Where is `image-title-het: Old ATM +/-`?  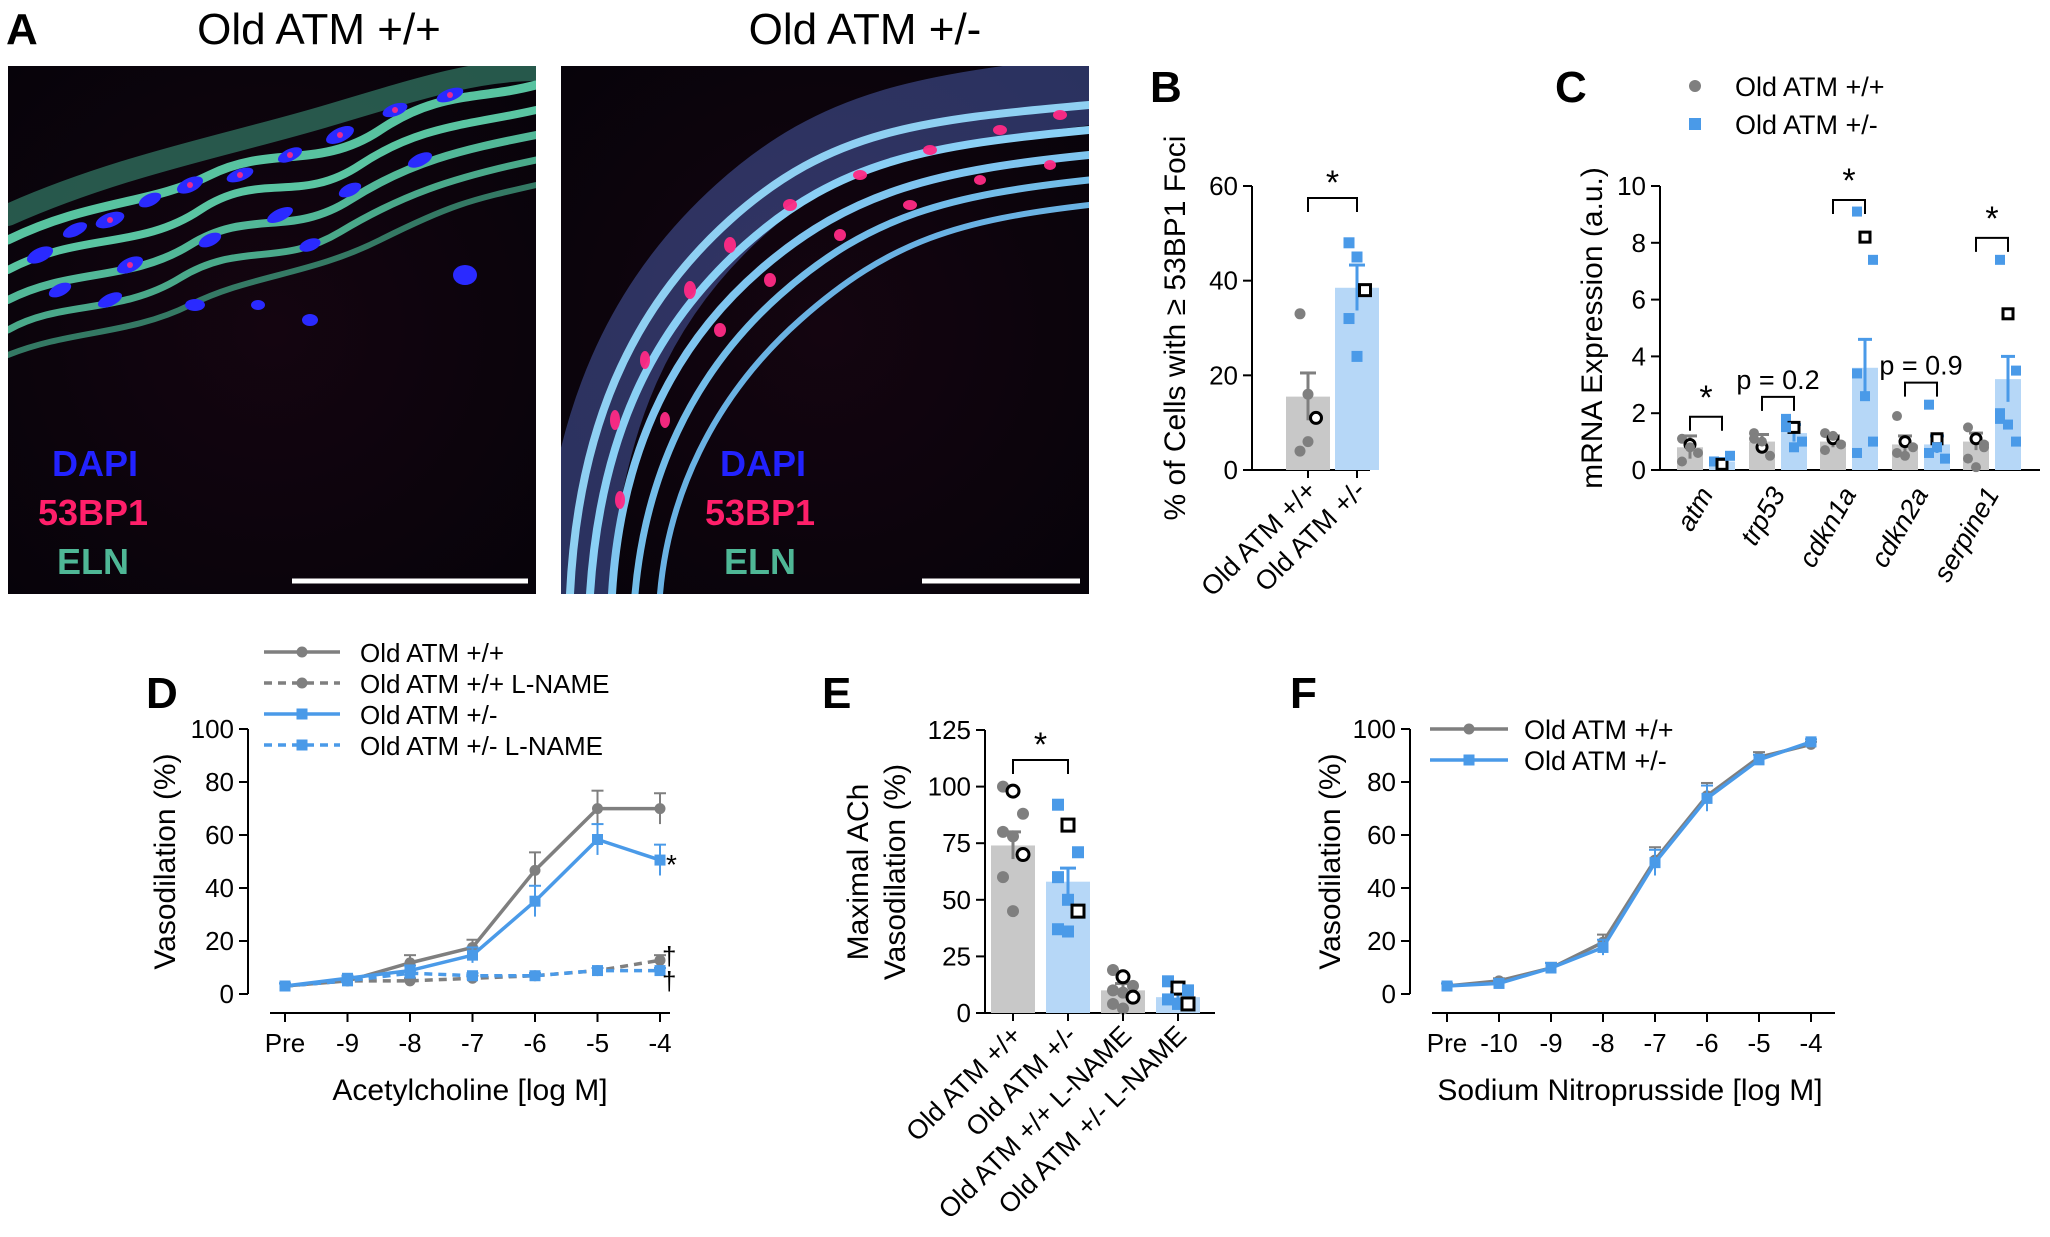
image-title-het: Old ATM +/- is located at coordinates (865, 29).